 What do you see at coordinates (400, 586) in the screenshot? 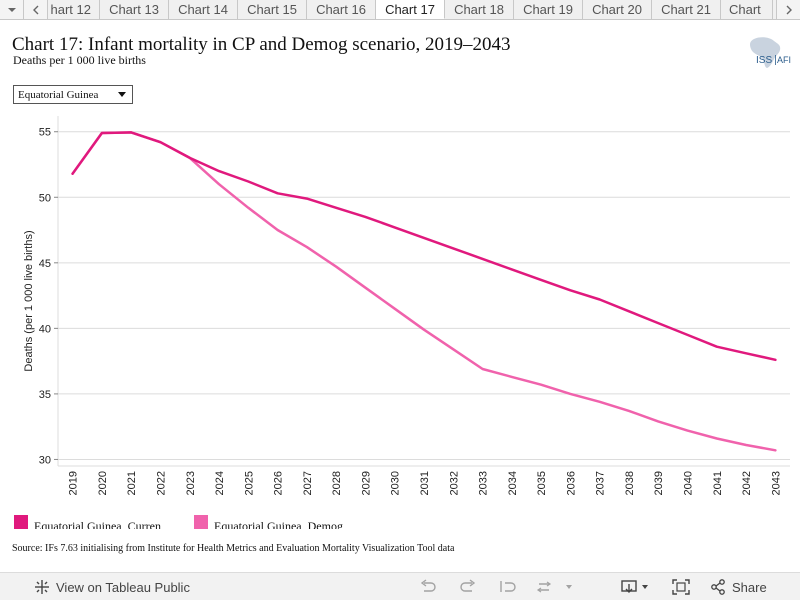
I see `tableau-toolbar: View on Tableau Public` at bounding box center [400, 586].